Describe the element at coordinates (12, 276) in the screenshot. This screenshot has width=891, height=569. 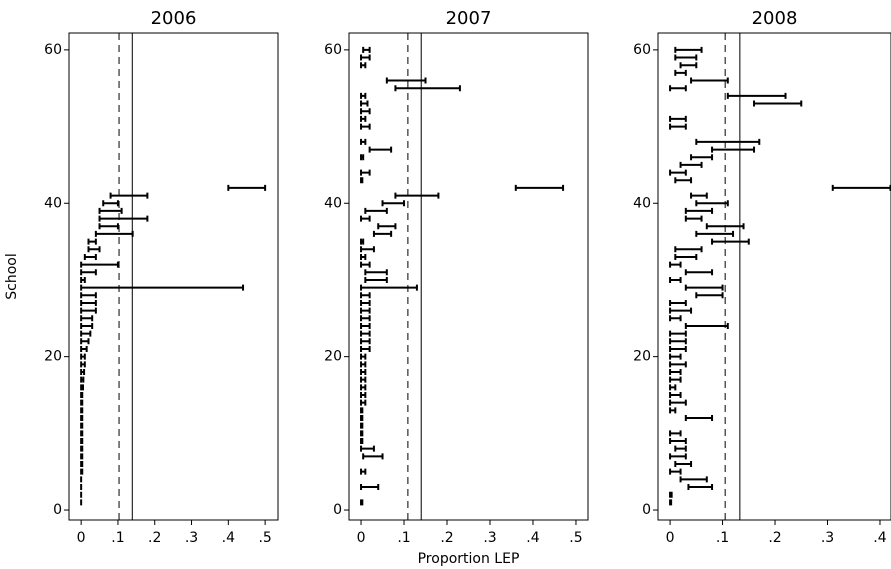
I see `y-axis-title: School` at that location.